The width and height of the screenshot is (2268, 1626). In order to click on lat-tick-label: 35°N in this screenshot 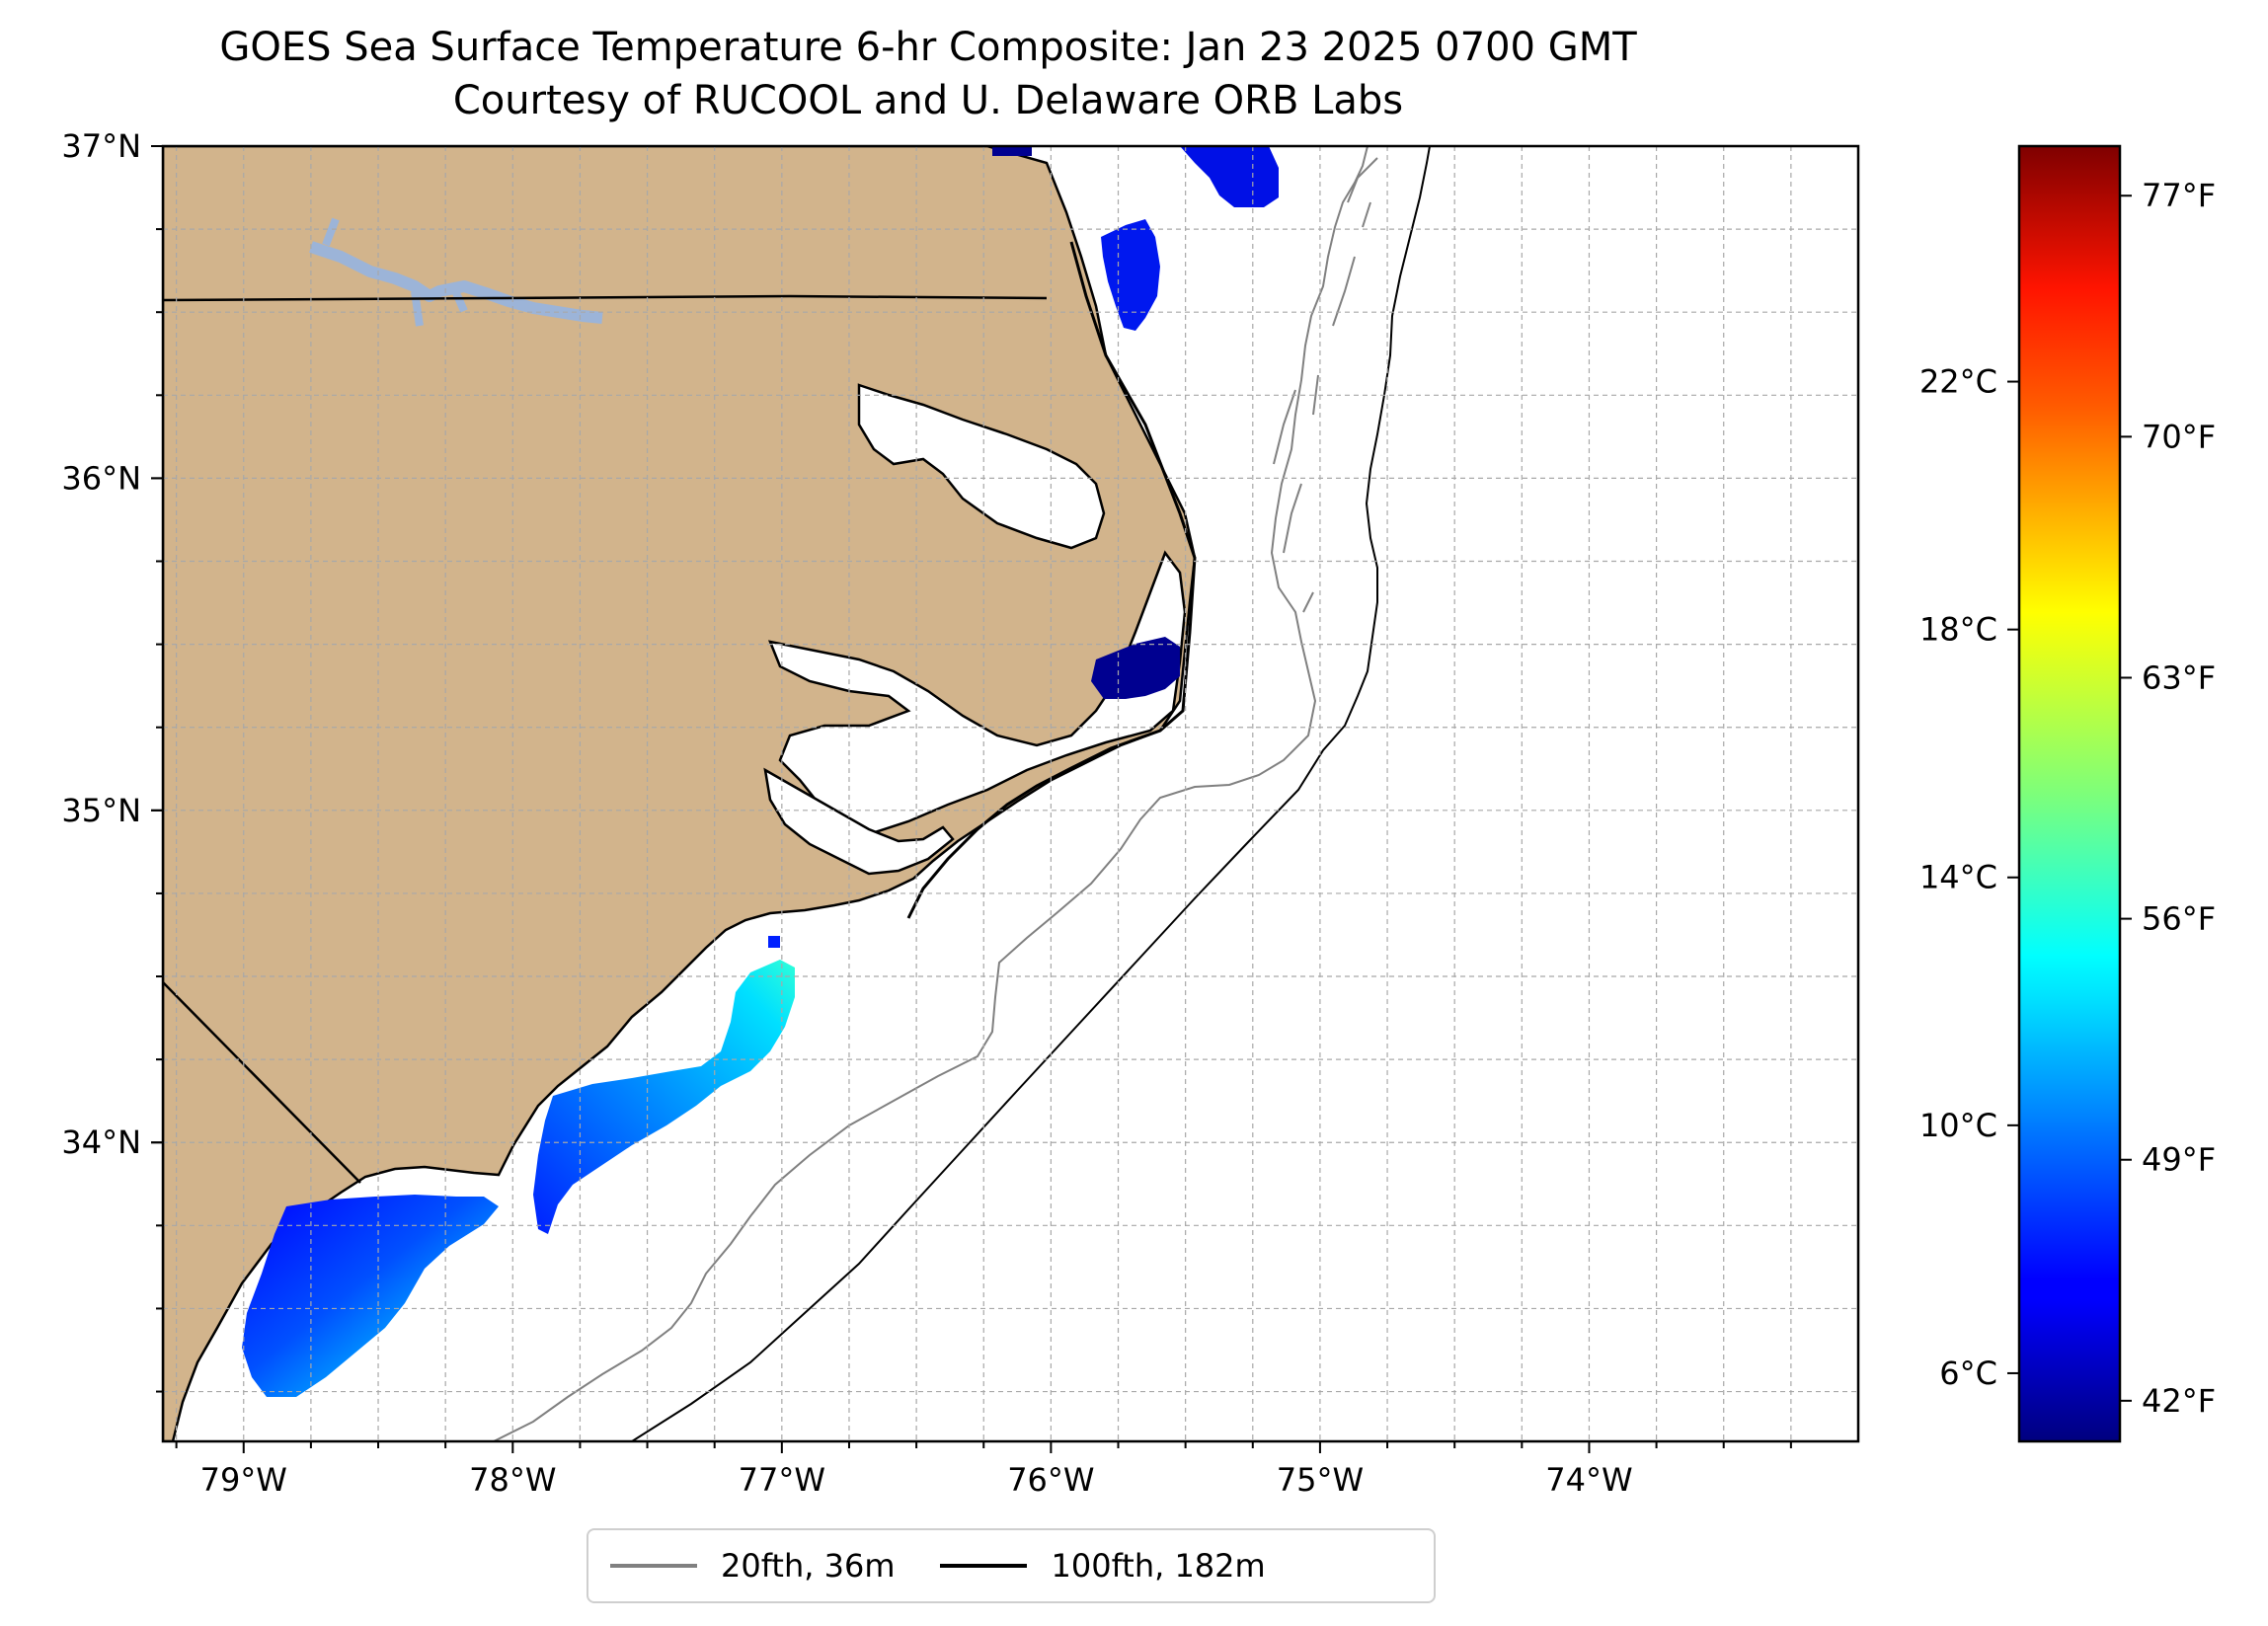, I will do `click(101, 810)`.